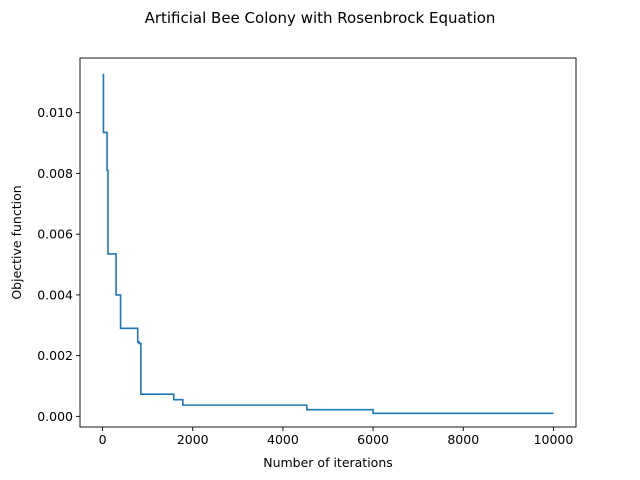 Image resolution: width=640 pixels, height=480 pixels. I want to click on y-tick-label: 0.004, so click(55, 294).